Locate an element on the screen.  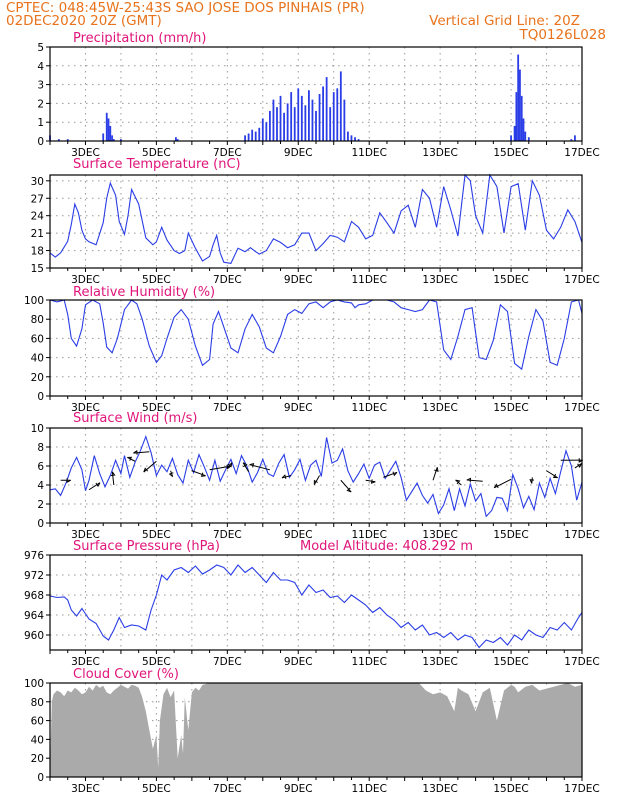
y-tick-label: 968 is located at coordinates (34, 596).